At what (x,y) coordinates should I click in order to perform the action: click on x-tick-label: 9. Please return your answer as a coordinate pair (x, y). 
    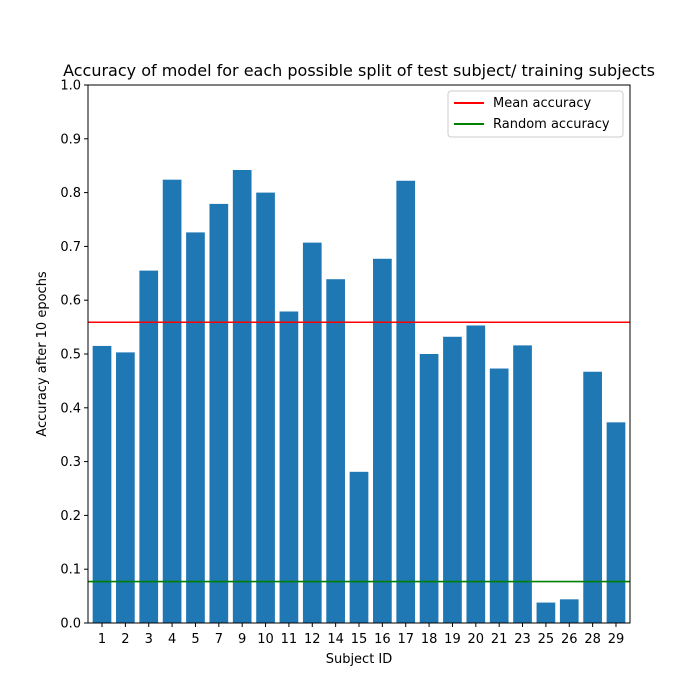
    Looking at the image, I should click on (242, 639).